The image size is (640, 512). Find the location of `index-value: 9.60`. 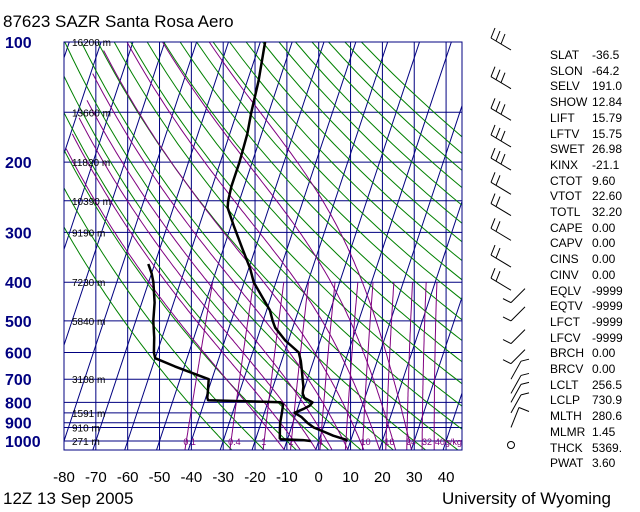

index-value: 9.60 is located at coordinates (604, 180).